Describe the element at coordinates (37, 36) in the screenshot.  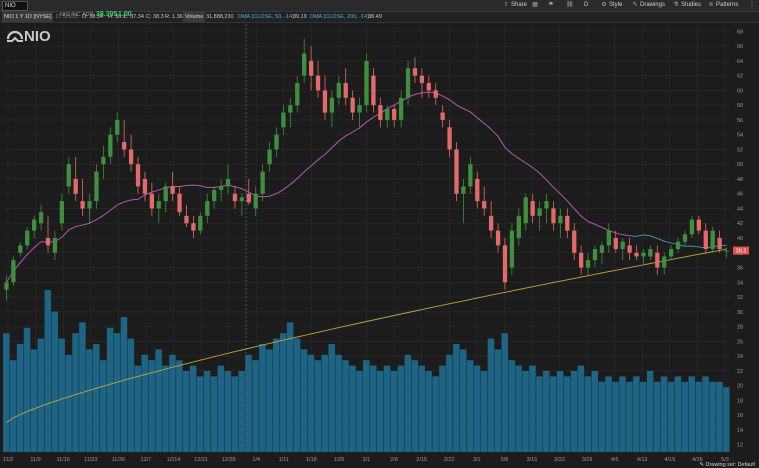
I see `logo-text: NIO` at that location.